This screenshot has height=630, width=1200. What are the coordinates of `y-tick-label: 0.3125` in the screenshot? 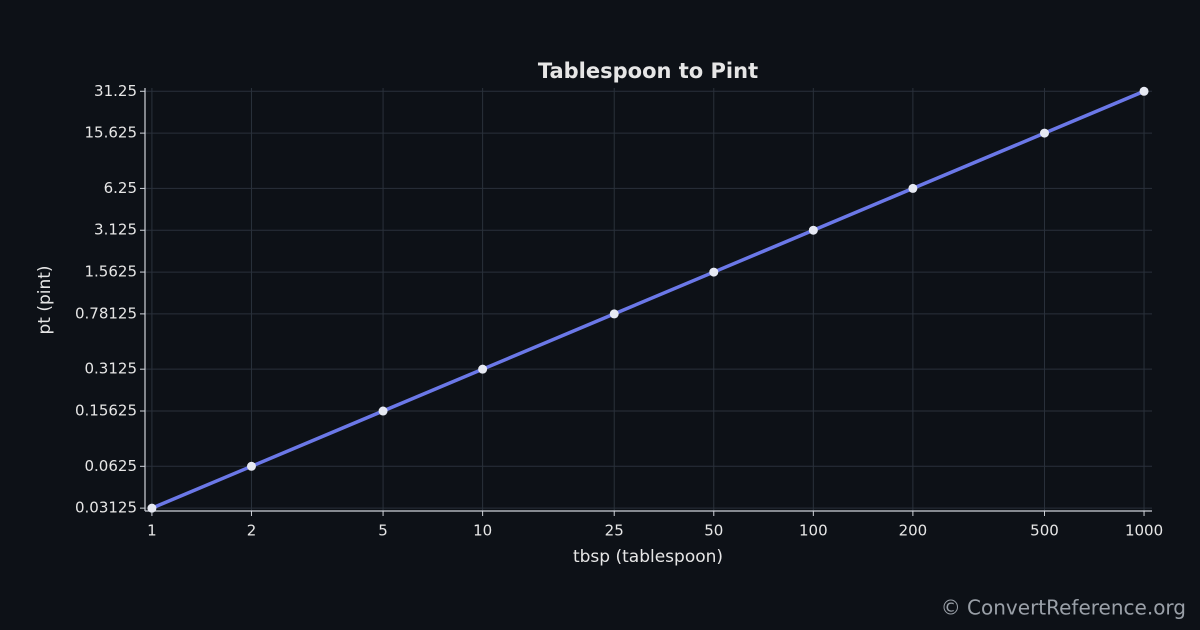 It's located at (111, 369).